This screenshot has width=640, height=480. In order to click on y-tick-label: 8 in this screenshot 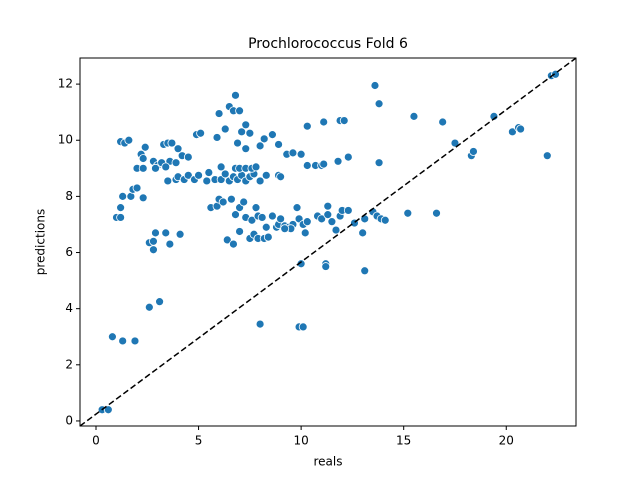, I will do `click(69, 196)`.